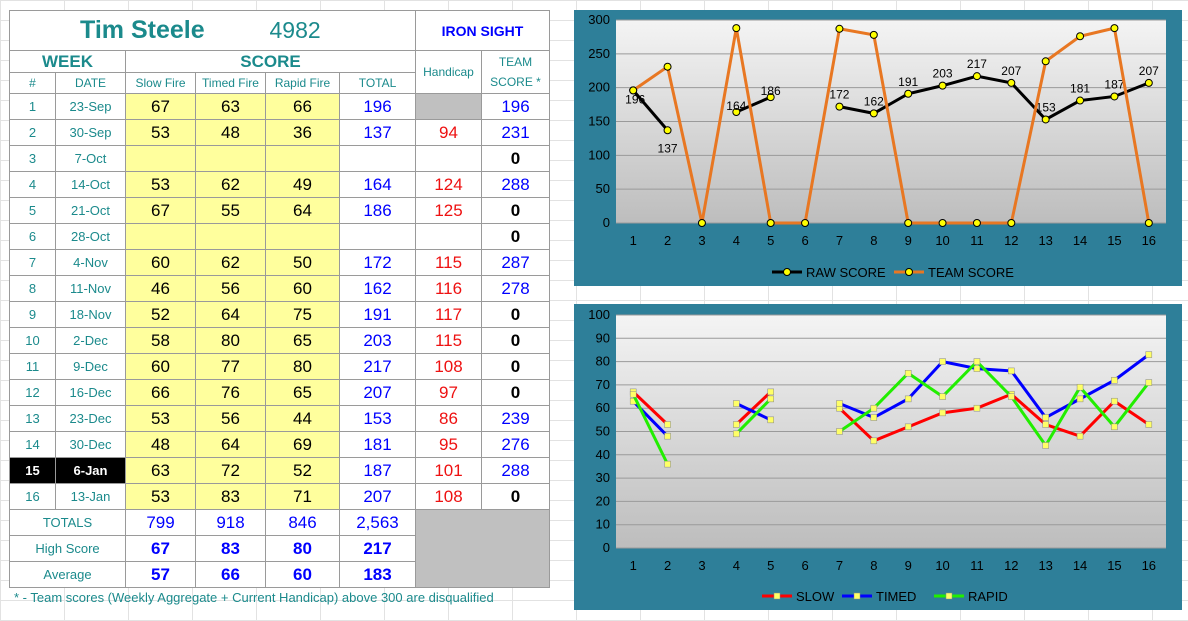 The width and height of the screenshot is (1188, 621). What do you see at coordinates (448, 236) in the screenshot?
I see `handicap-value` at bounding box center [448, 236].